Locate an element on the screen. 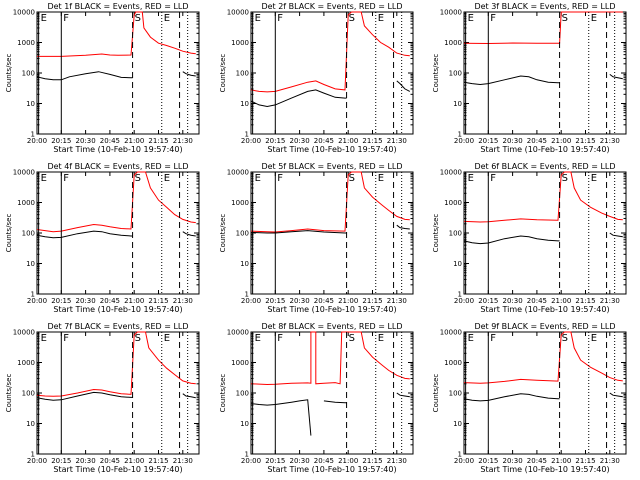 Image resolution: width=640 pixels, height=480 pixels. subplot-title: Det 2f BLACK = Events, RED = LLD is located at coordinates (331, 6).